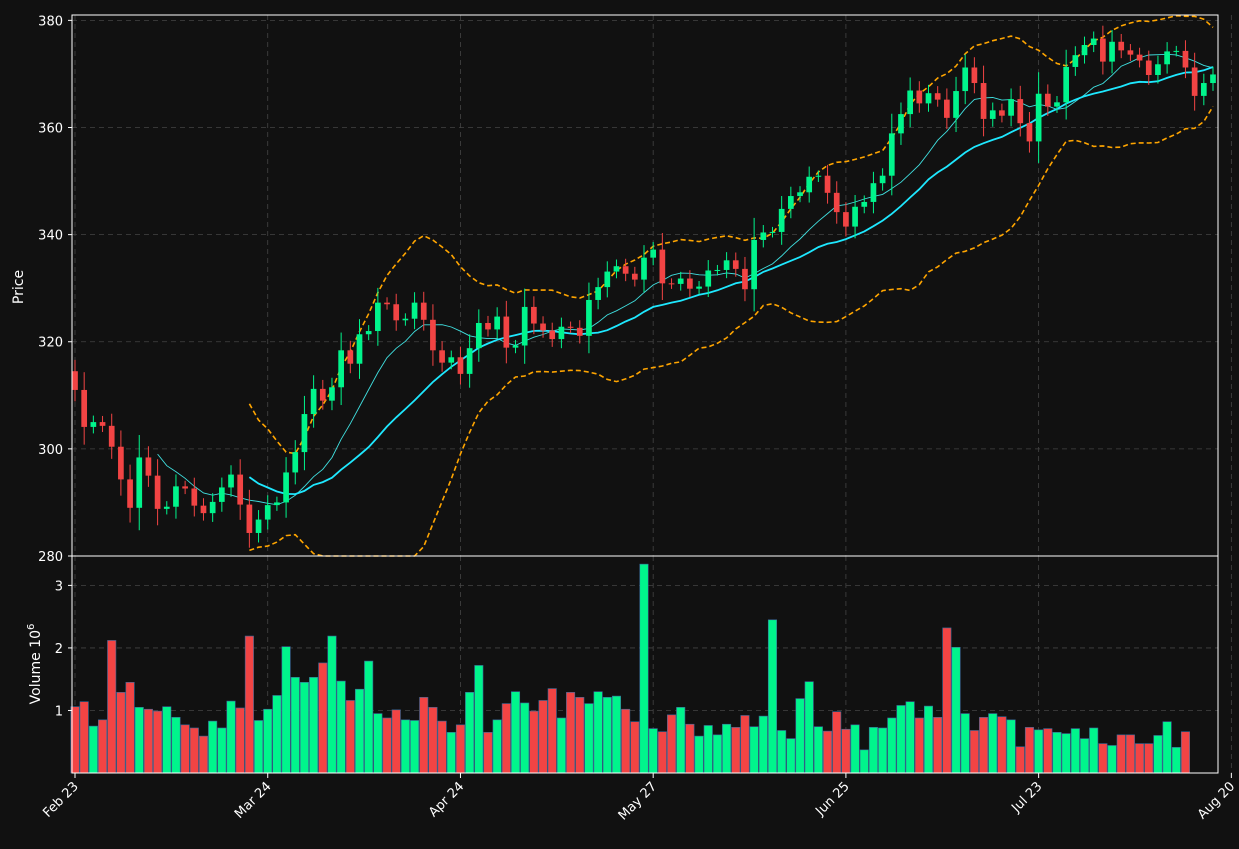 The image size is (1239, 849). Describe the element at coordinates (50, 343) in the screenshot. I see `price-tick-label: 320` at that location.